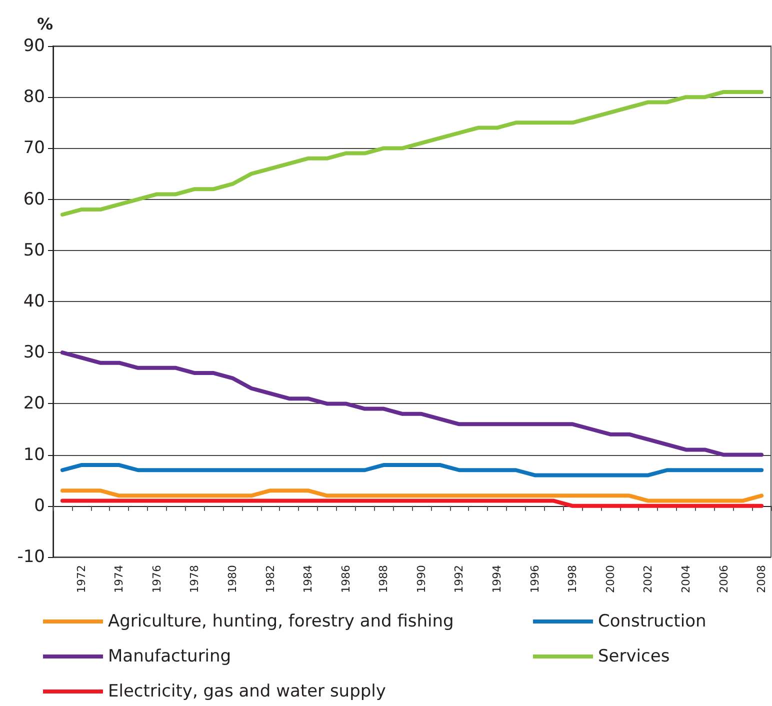 The width and height of the screenshot is (772, 706). I want to click on x-tick-label: 1988, so click(383, 579).